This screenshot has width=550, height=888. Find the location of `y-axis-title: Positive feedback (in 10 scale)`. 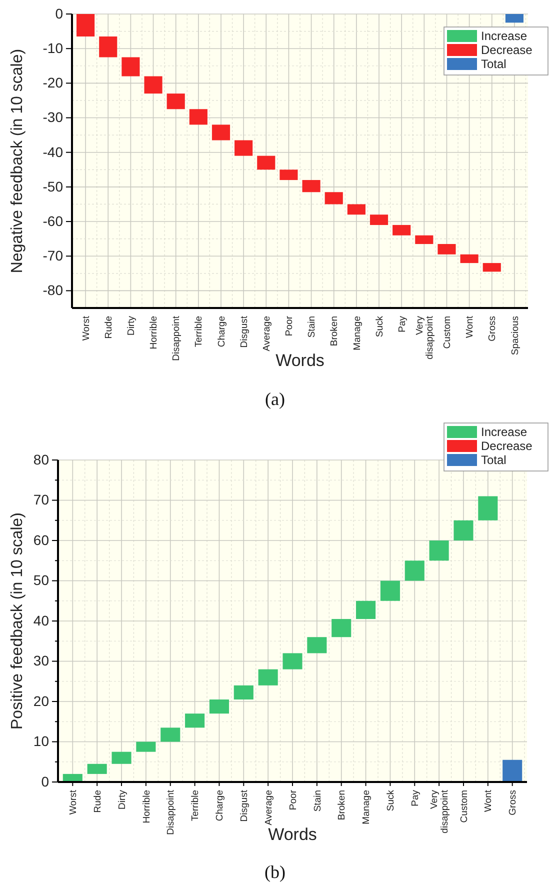

y-axis-title: Positive feedback (in 10 scale) is located at coordinates (17, 621).